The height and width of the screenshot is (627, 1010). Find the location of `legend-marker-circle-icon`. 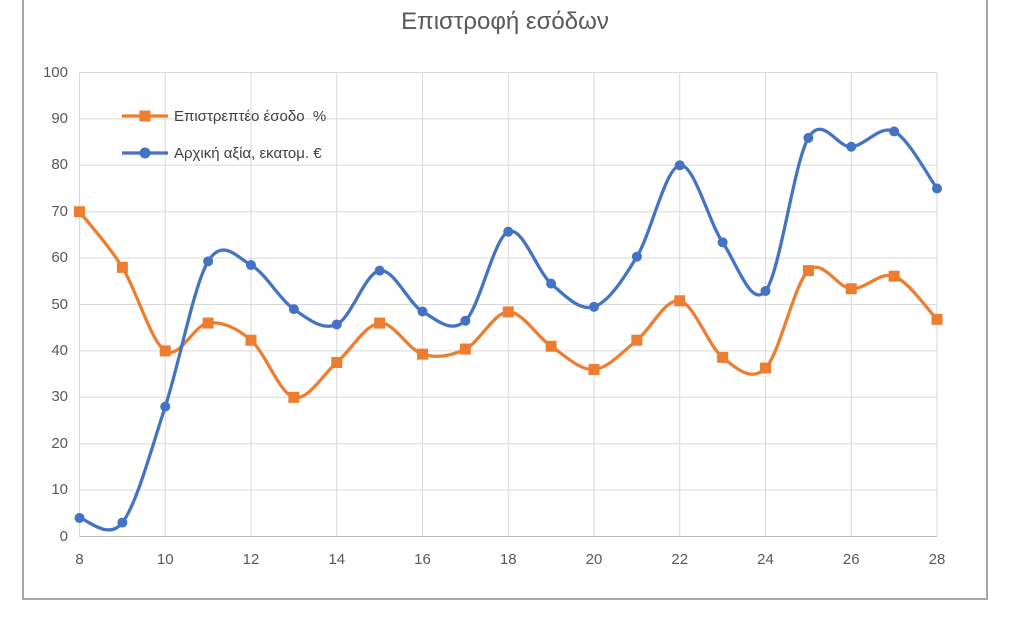

legend-marker-circle-icon is located at coordinates (145, 153).